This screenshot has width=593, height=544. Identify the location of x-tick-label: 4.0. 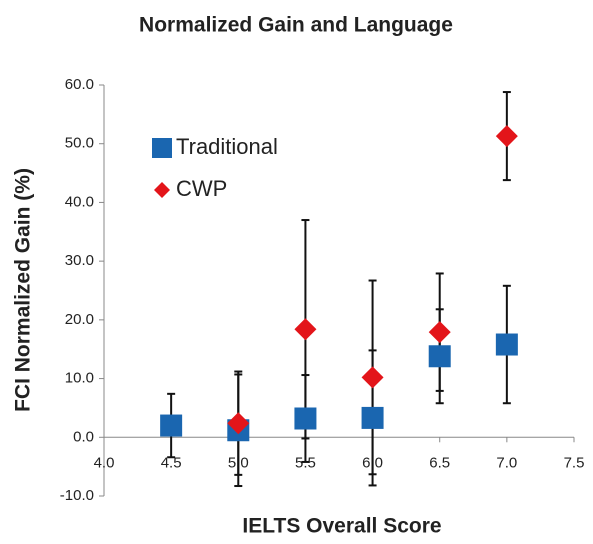
(104, 462).